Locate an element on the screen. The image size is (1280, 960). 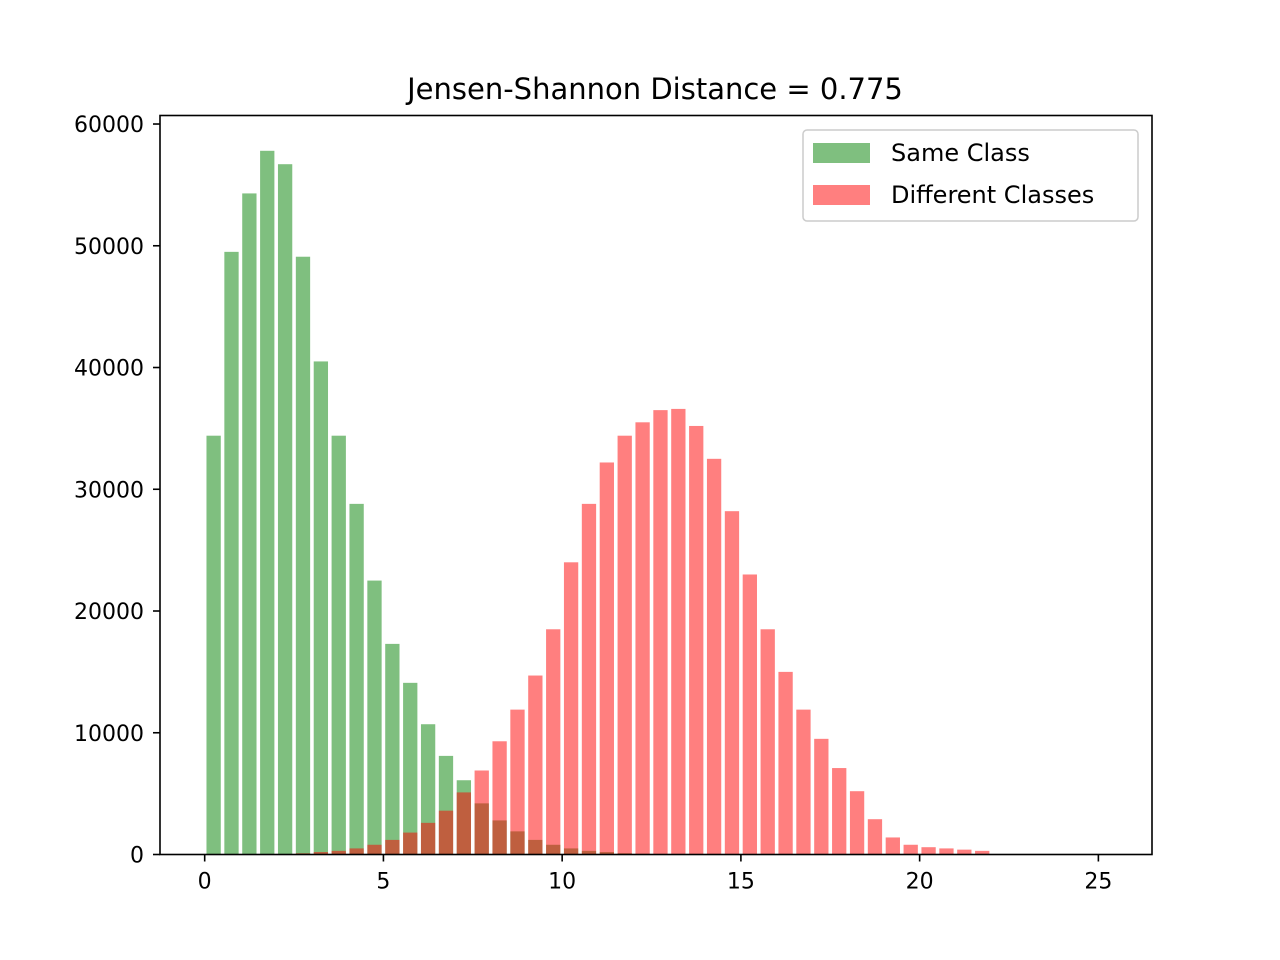
x-tick-label: 20 is located at coordinates (920, 882).